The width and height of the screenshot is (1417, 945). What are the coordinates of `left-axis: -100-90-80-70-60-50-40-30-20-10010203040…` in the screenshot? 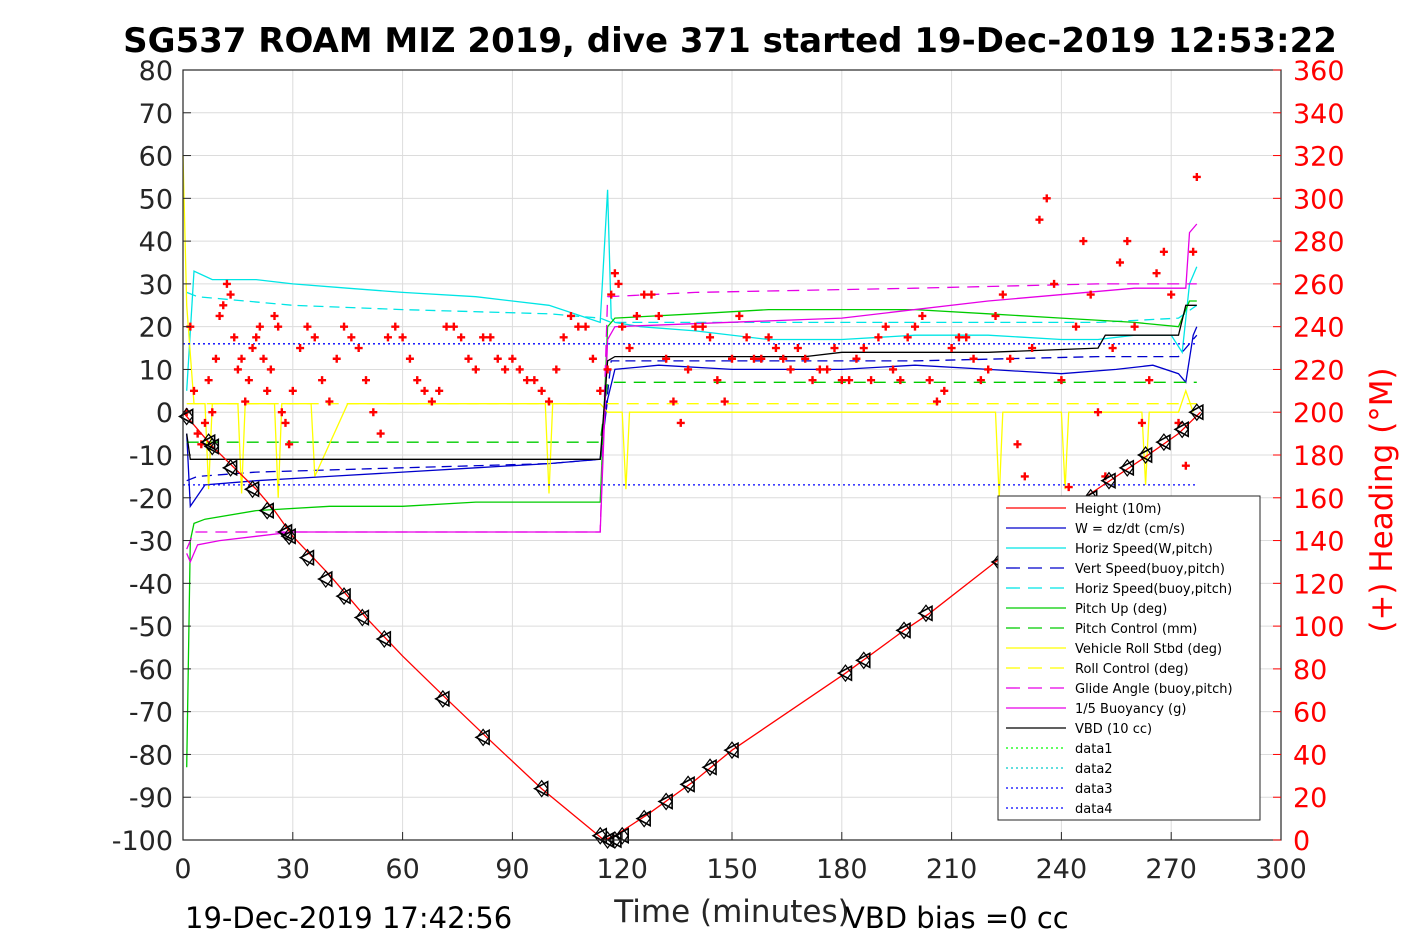 It's located at (151, 456).